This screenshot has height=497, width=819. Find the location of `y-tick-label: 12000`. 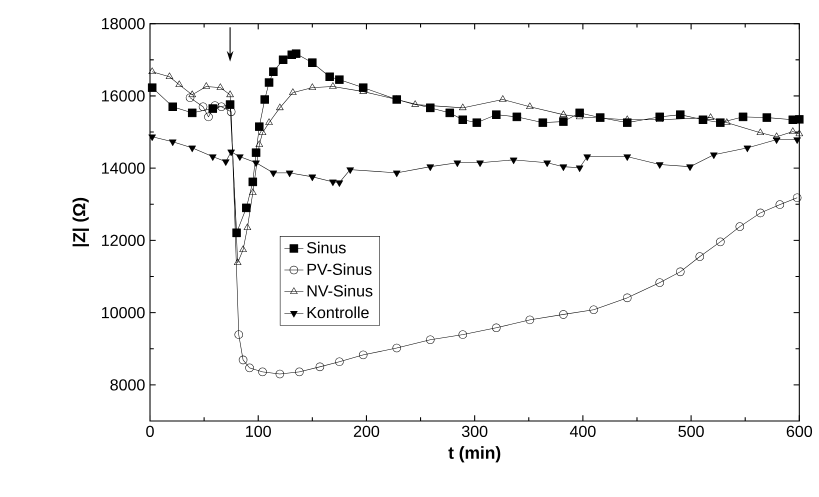

y-tick-label: 12000 is located at coordinates (123, 240).